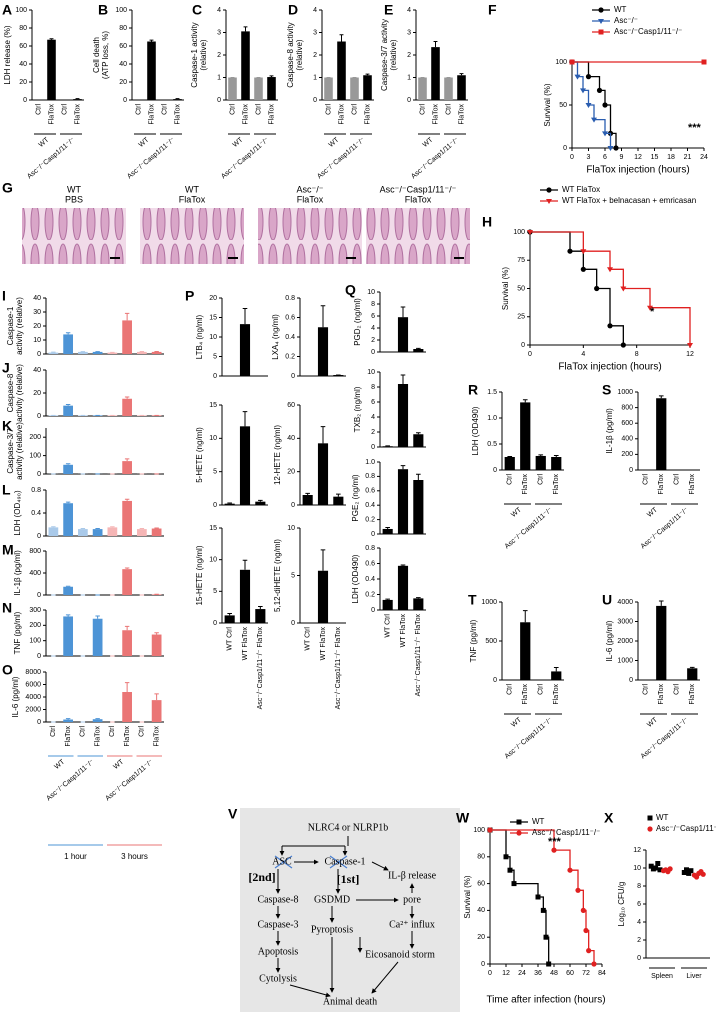 This screenshot has width=716, height=1018. Describe the element at coordinates (625, 602) in the screenshot. I see `y-tick-label: 4000` at that location.